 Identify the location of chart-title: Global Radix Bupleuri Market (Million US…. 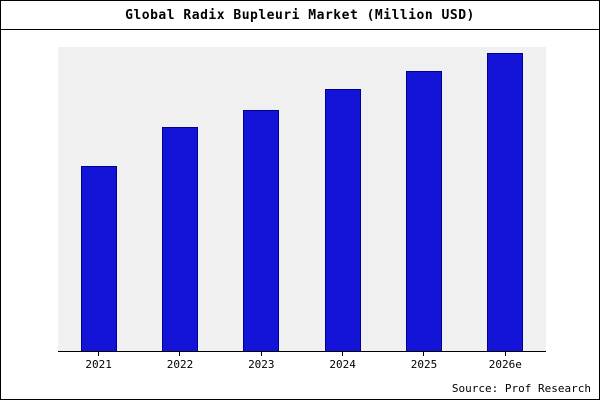
(300, 15).